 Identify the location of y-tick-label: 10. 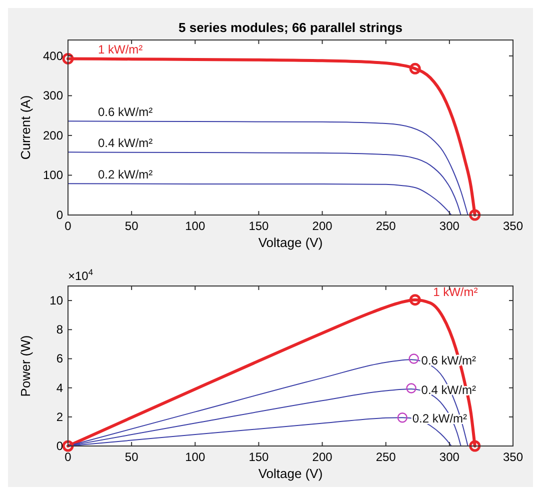
(57, 301).